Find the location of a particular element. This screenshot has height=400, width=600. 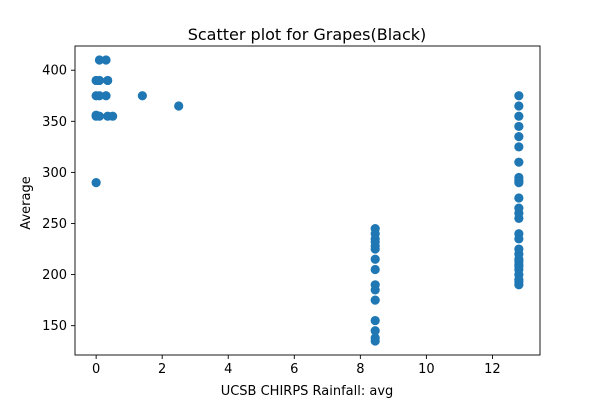

x-tick-label: 10 is located at coordinates (426, 369).